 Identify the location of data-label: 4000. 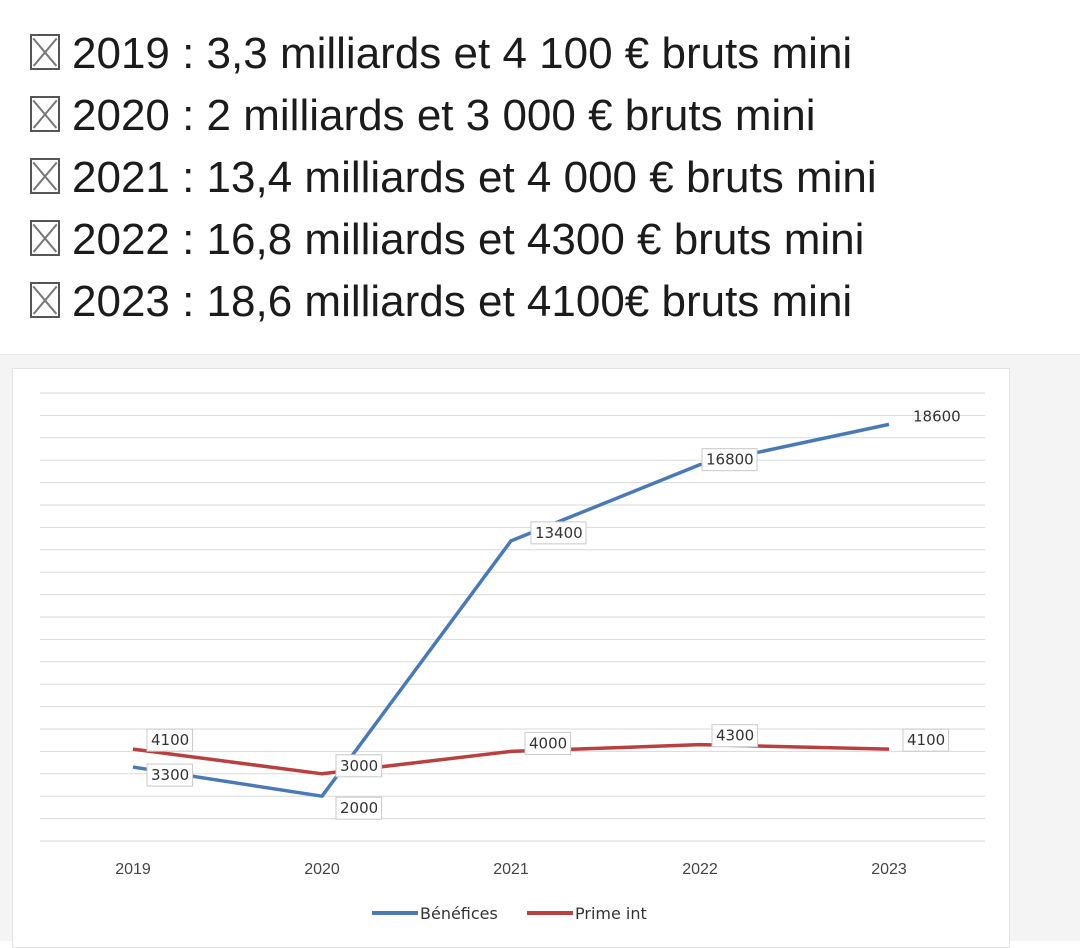
(548, 743).